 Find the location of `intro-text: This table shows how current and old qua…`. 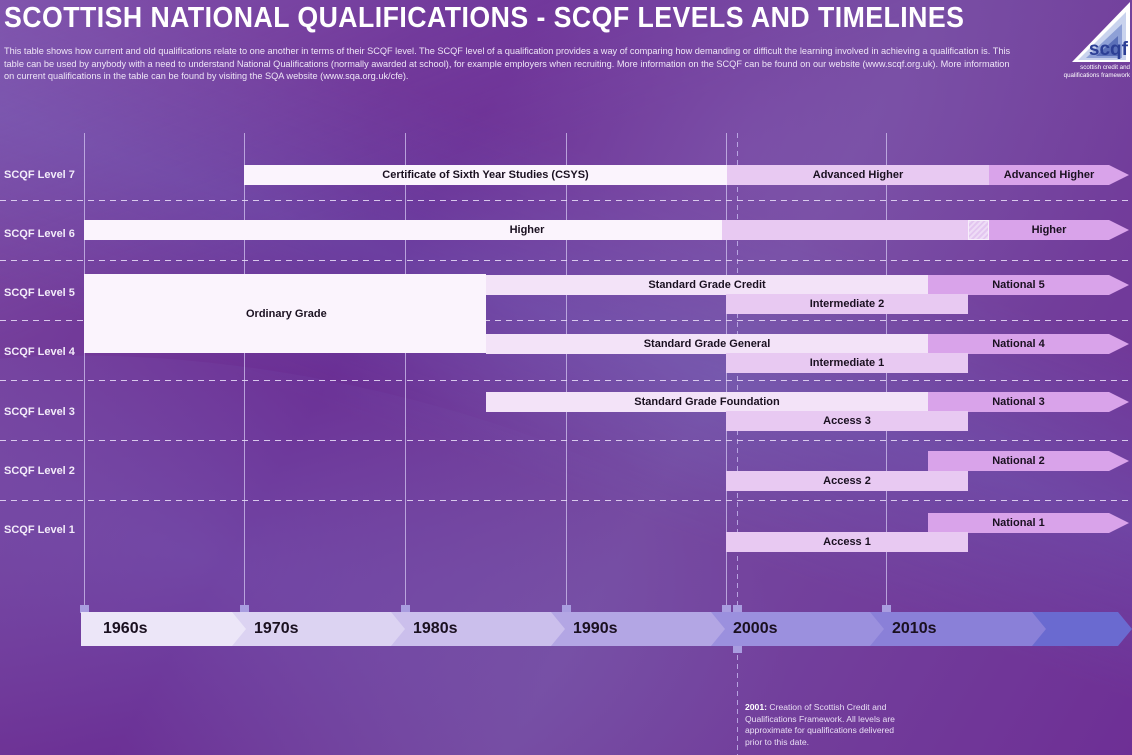

intro-text: This table shows how current and old qua… is located at coordinates (507, 63).